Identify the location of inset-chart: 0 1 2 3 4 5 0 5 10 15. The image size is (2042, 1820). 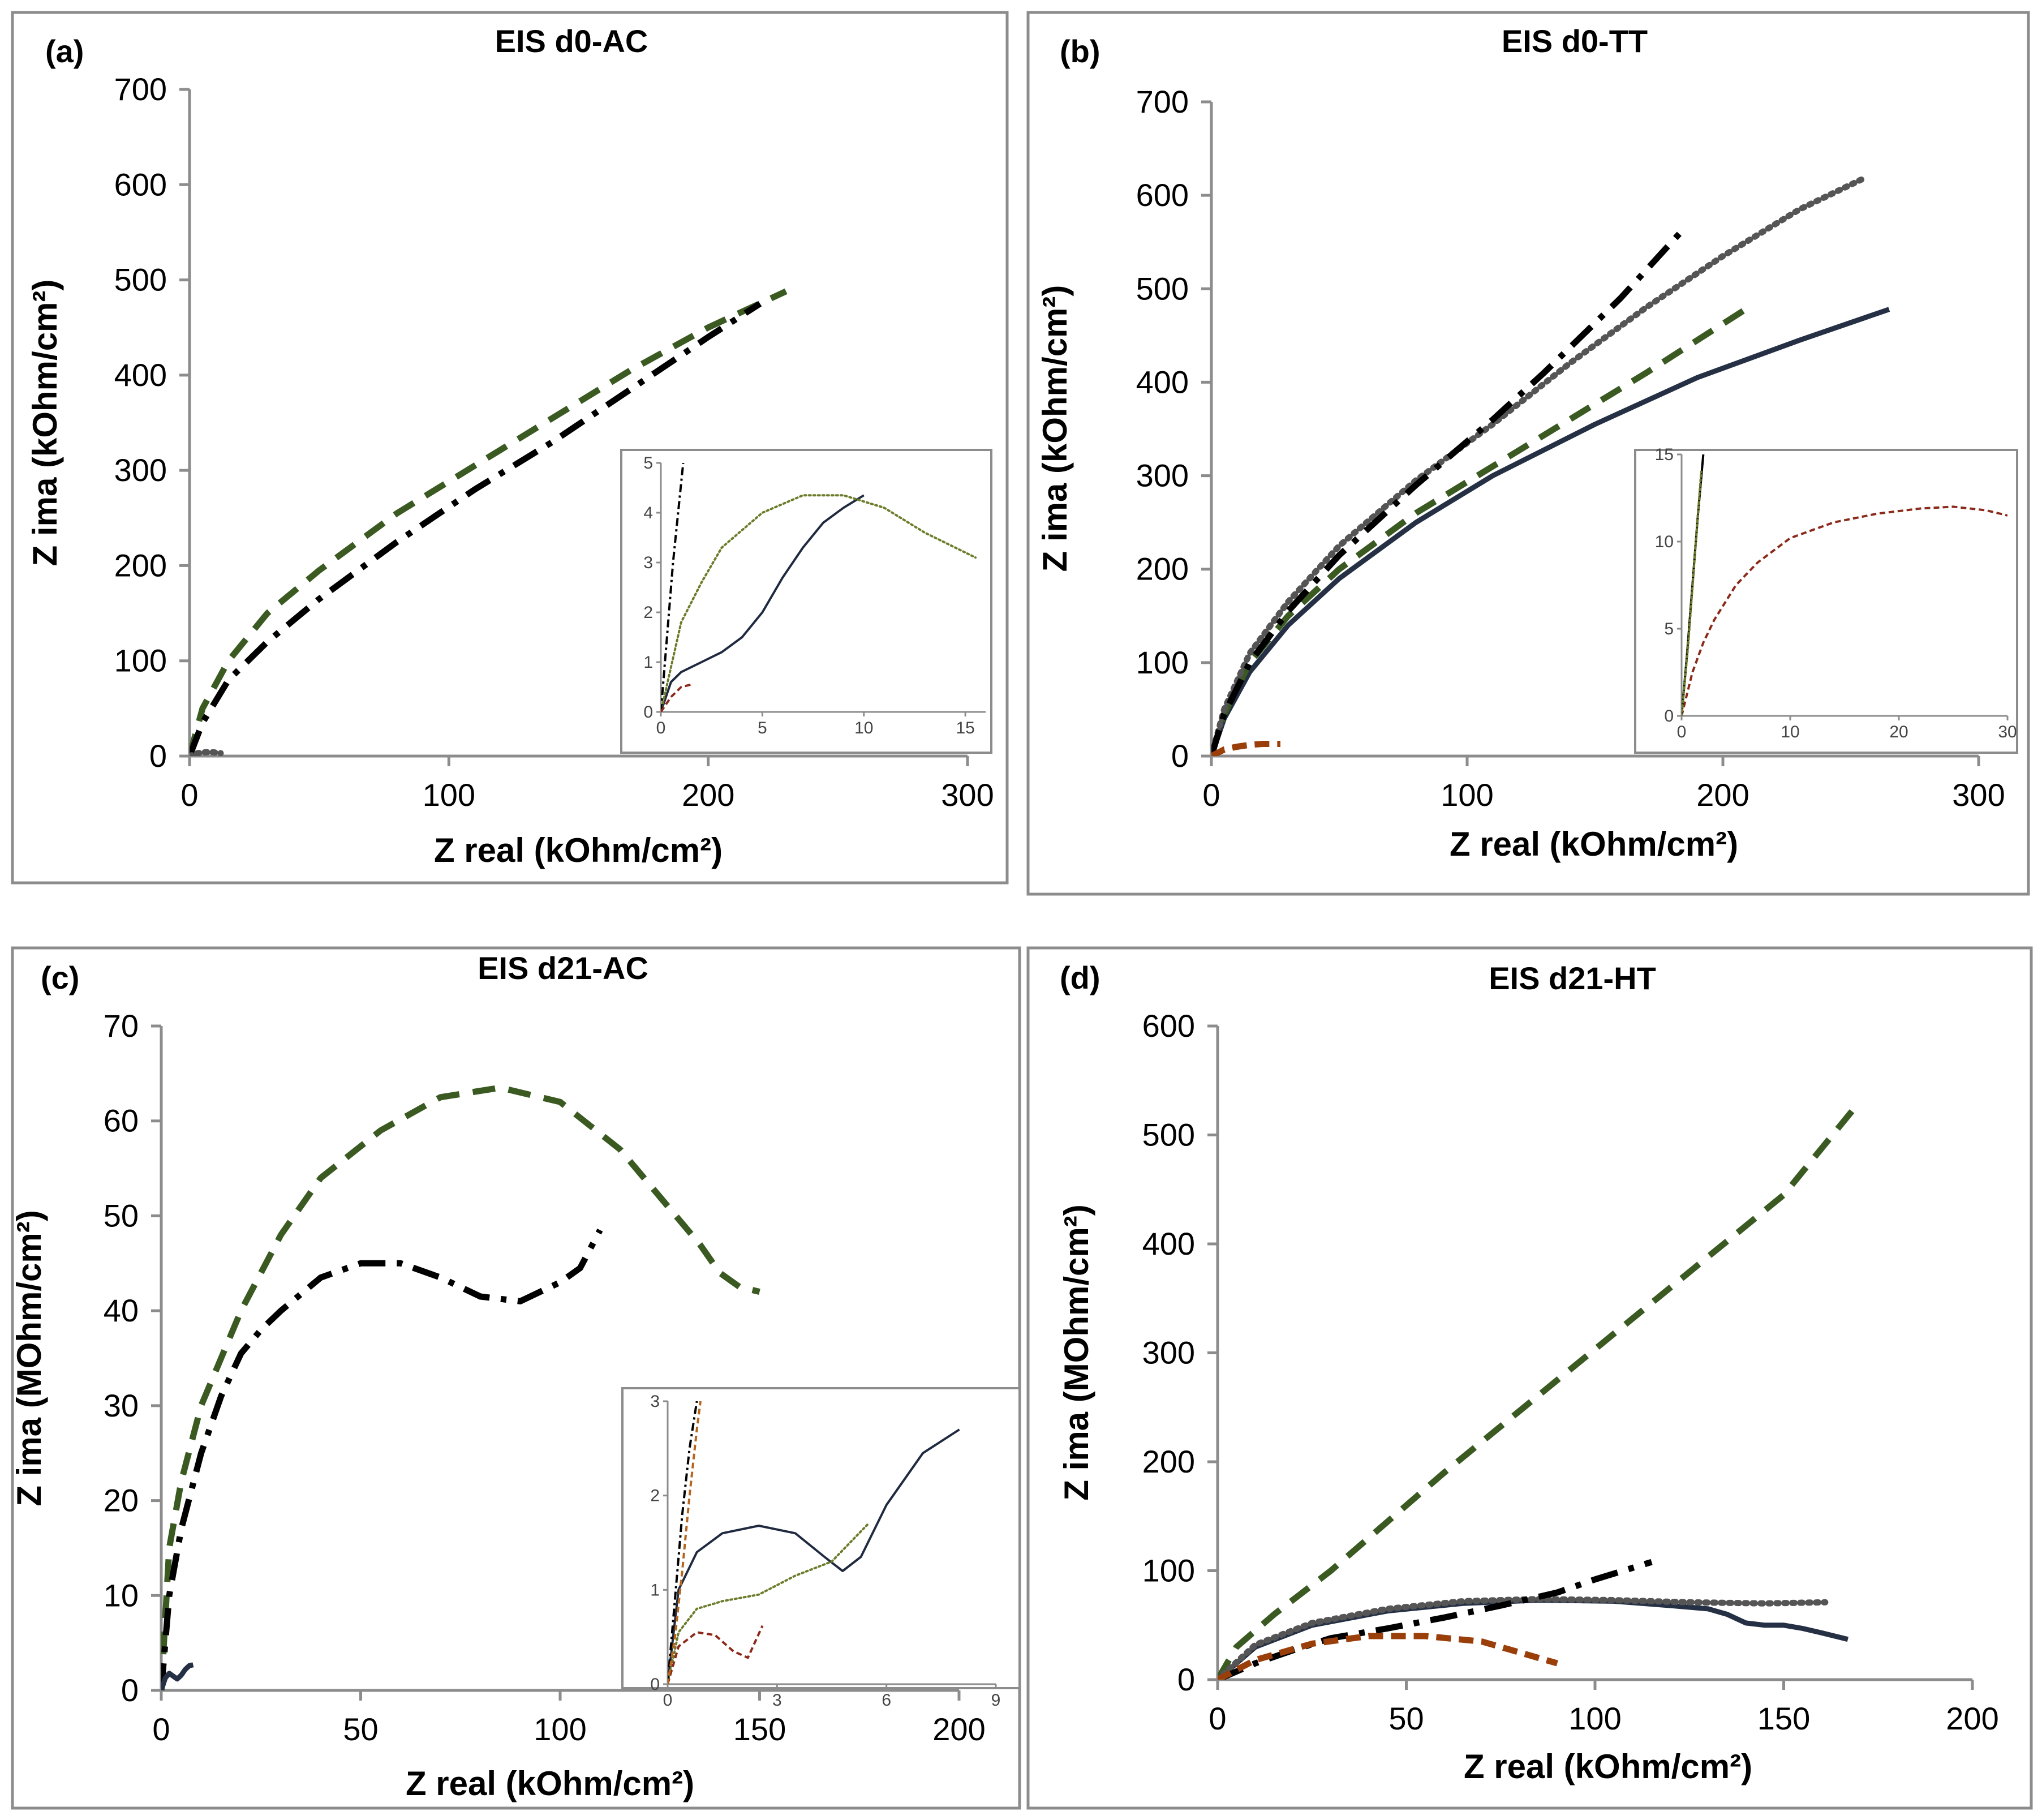
(806, 601).